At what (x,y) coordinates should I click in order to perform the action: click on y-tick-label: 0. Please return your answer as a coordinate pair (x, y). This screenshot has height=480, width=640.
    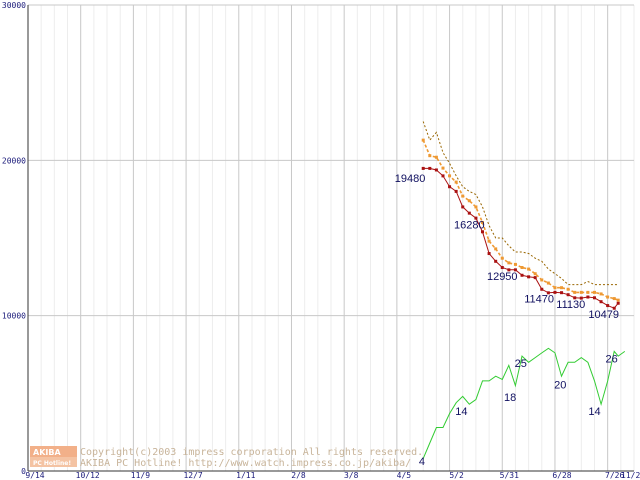
    Looking at the image, I should click on (23, 471).